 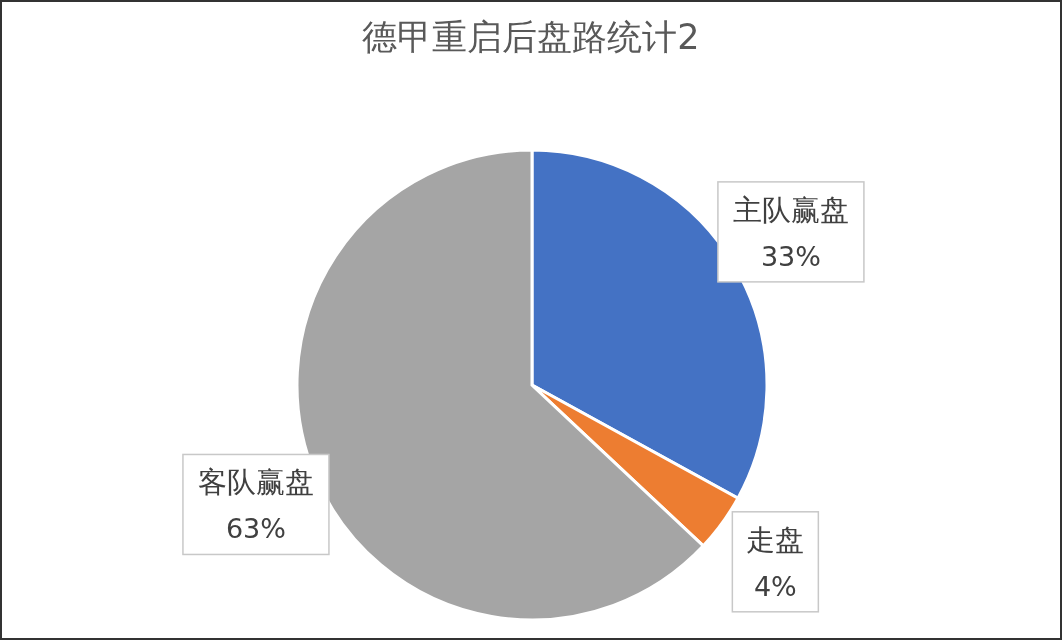 What do you see at coordinates (531, 37) in the screenshot?
I see `chart-title: 德甲重启后盘路统计2` at bounding box center [531, 37].